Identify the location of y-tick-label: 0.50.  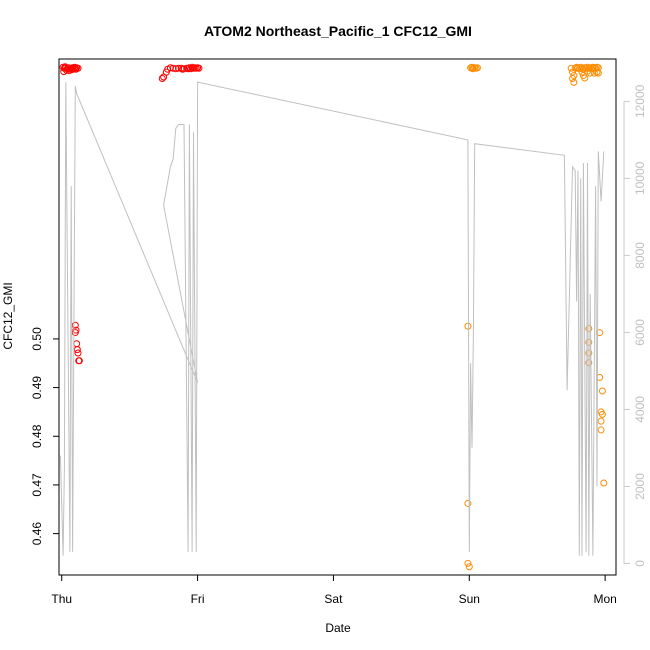
(37, 339).